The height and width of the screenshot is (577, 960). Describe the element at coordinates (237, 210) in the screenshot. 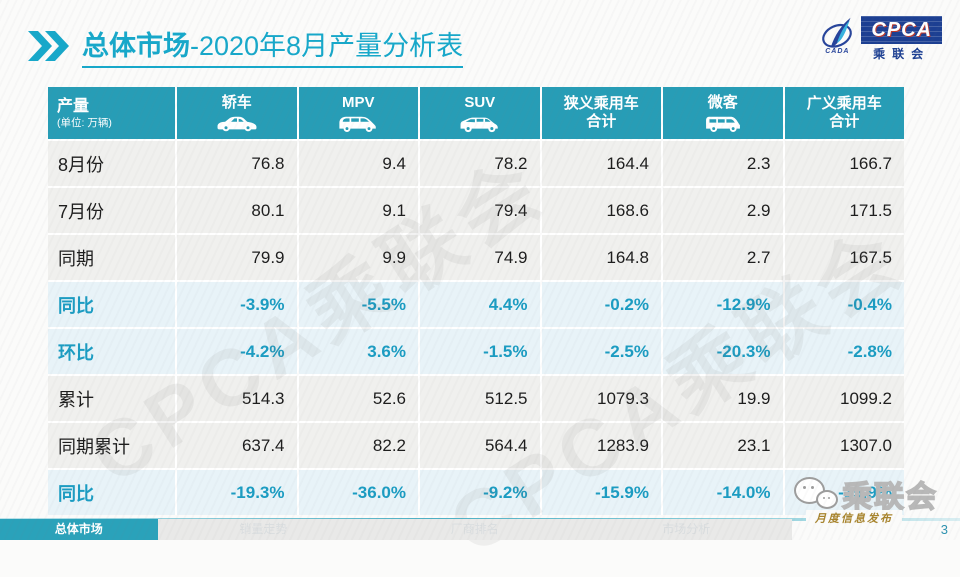

I see `cell-value: 80.1` at that location.